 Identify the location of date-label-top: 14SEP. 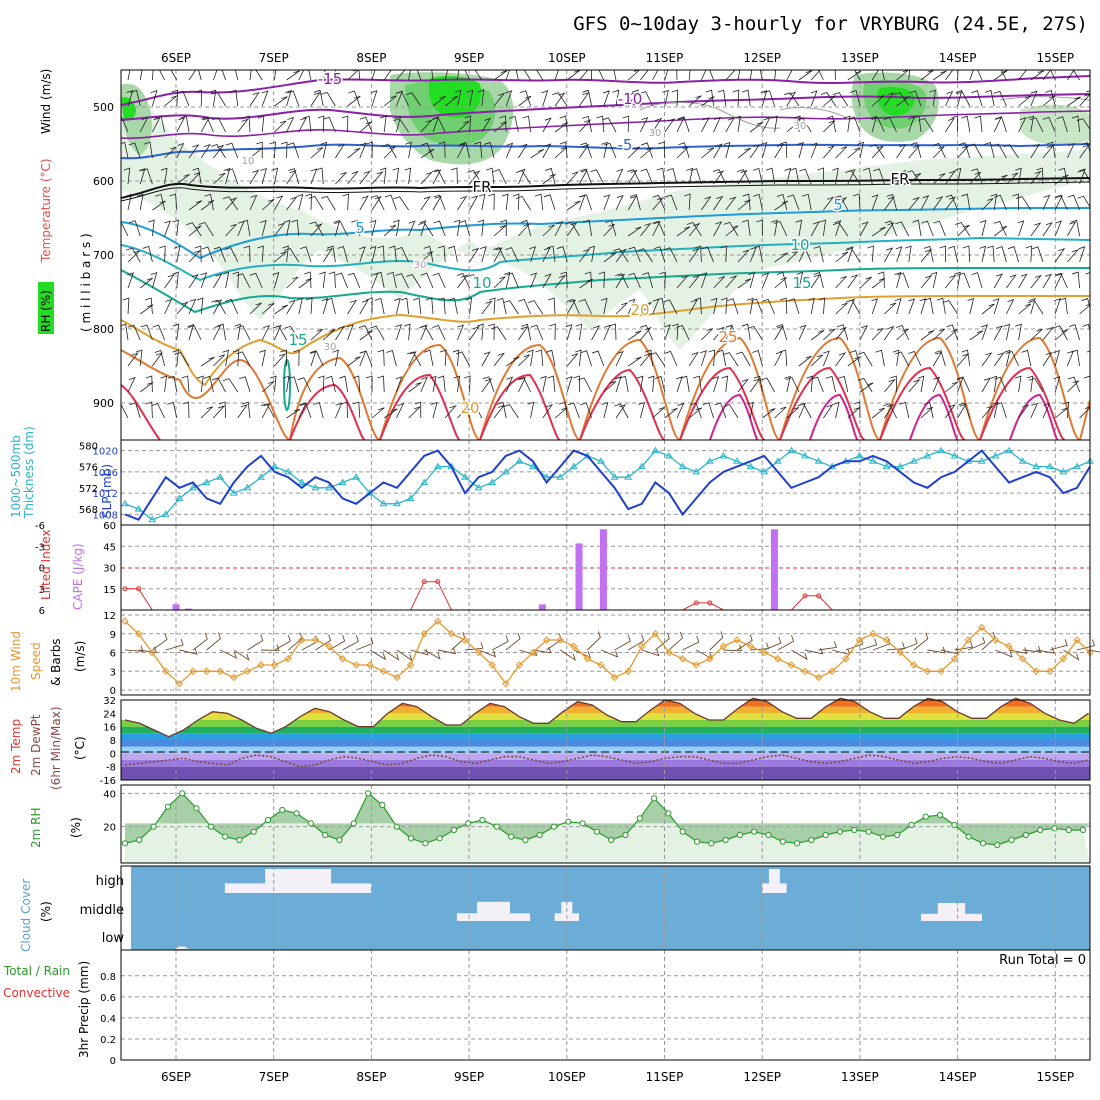
(958, 58).